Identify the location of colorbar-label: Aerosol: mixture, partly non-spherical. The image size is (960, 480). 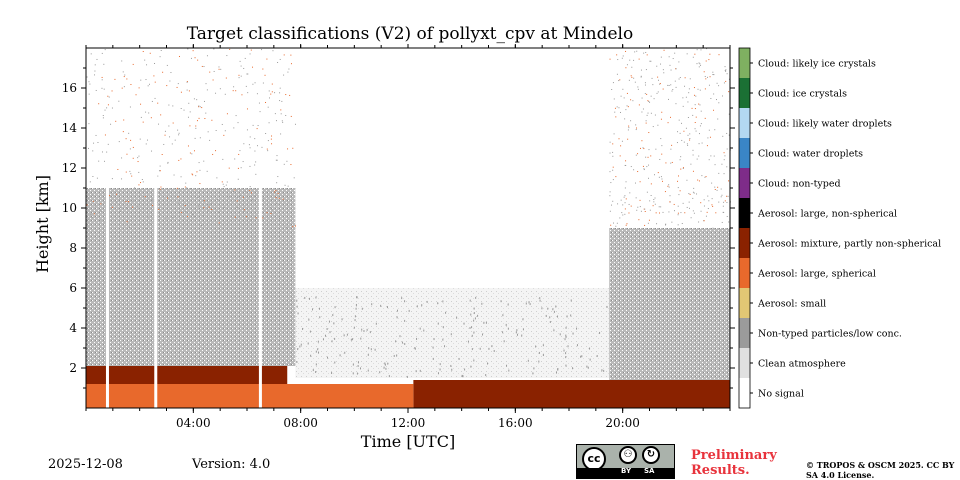
(849, 244).